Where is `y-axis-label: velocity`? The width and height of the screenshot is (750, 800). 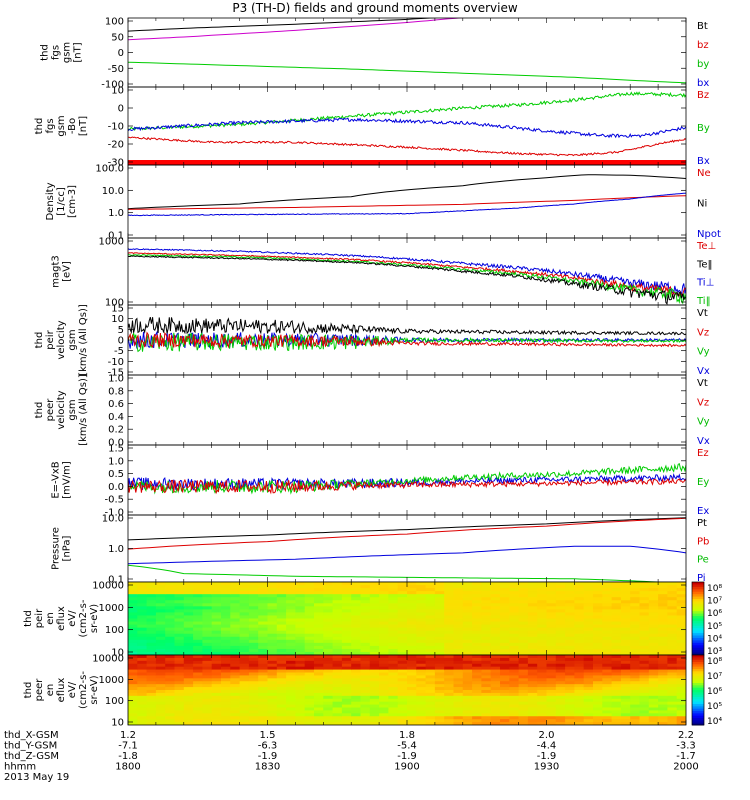
y-axis-label: velocity is located at coordinates (61, 339).